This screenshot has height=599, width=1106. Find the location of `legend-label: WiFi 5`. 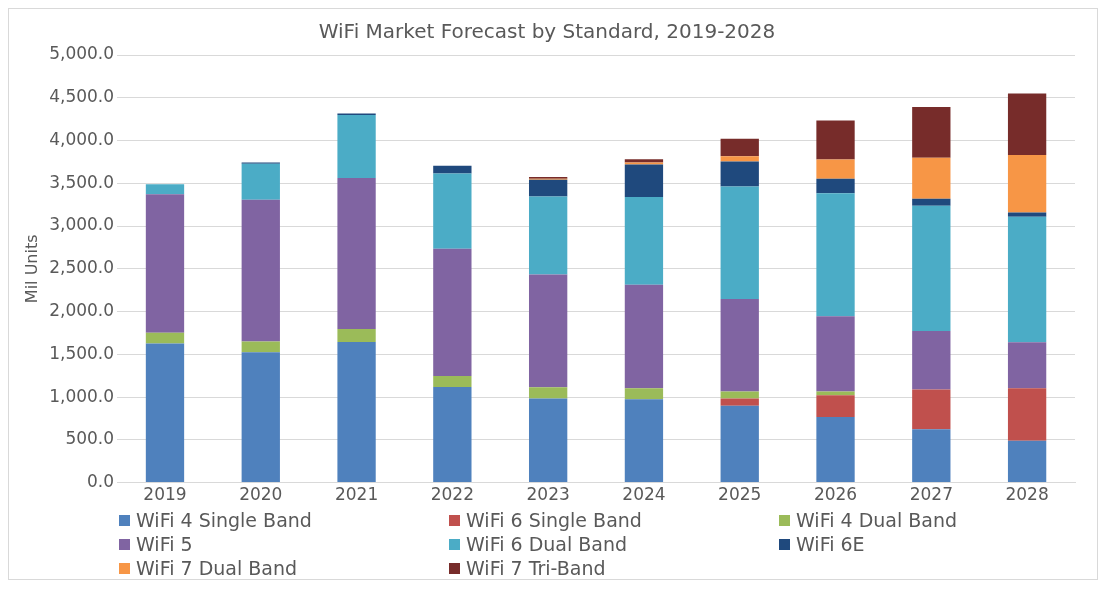

legend-label: WiFi 5 is located at coordinates (164, 544).